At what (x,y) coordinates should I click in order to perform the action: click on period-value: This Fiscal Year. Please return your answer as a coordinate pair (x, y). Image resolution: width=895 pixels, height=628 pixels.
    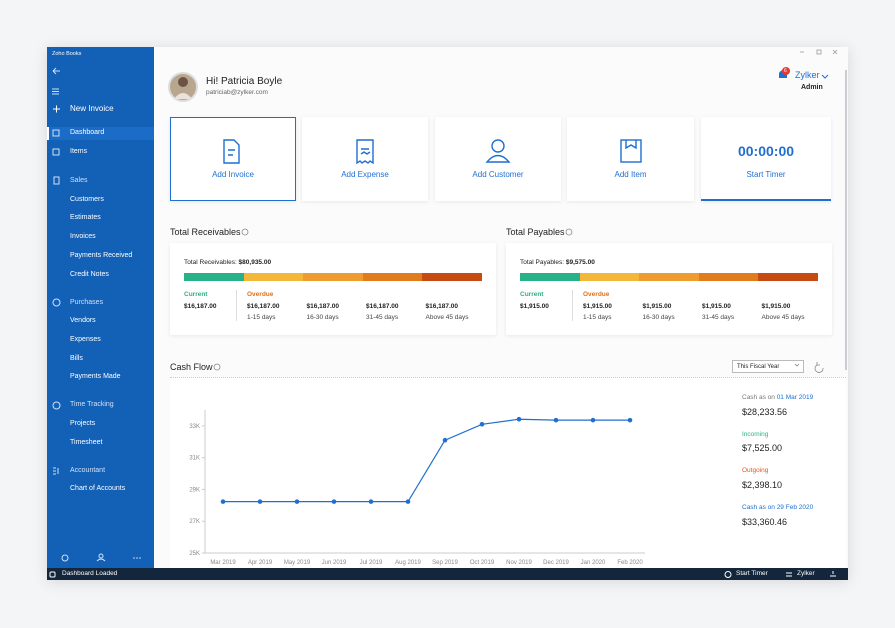
    Looking at the image, I should click on (758, 366).